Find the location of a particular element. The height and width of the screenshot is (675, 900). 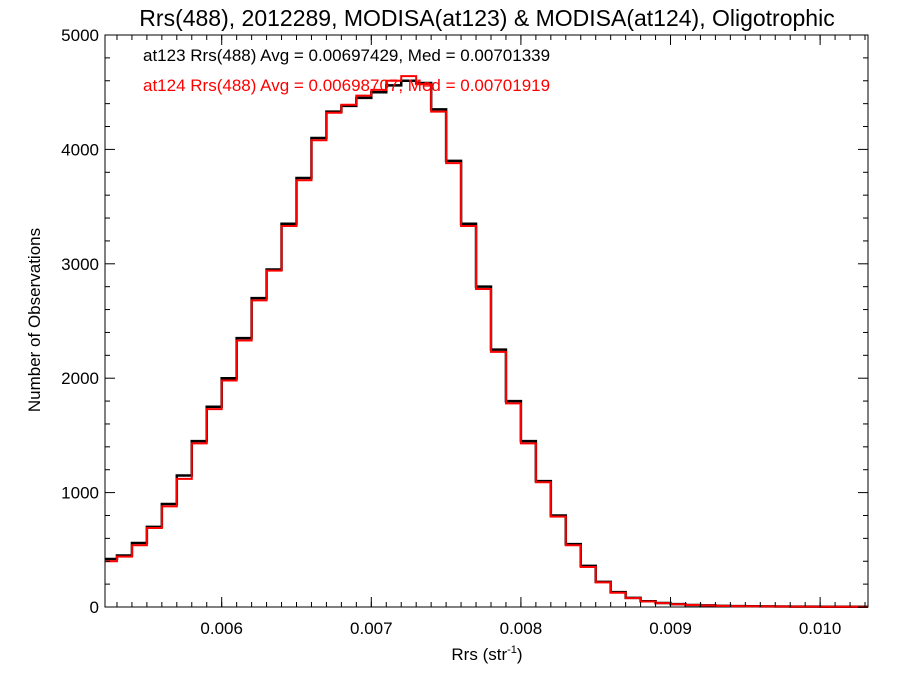

x-tick-label: 0.006 is located at coordinates (221, 628).